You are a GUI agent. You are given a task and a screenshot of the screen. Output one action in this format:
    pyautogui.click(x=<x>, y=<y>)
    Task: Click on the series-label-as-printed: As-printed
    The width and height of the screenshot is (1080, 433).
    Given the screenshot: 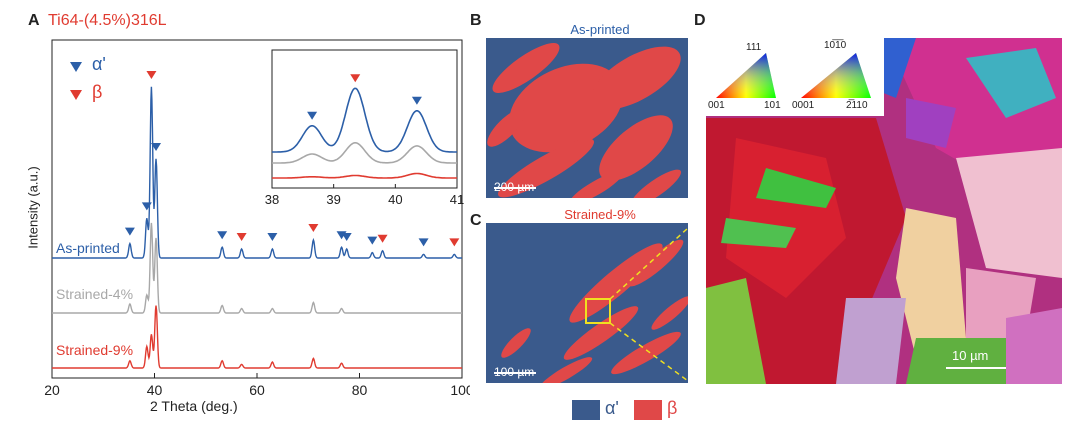 What is the action you would take?
    pyautogui.click(x=88, y=248)
    